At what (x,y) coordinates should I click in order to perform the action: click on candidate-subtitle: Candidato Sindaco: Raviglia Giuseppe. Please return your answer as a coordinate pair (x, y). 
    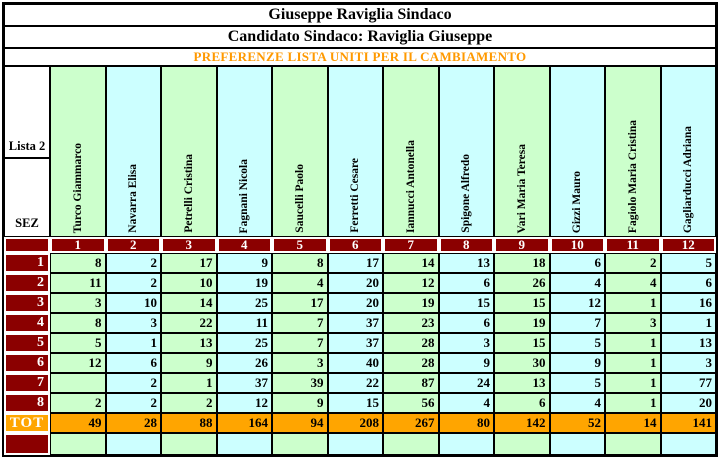
    Looking at the image, I should click on (360, 37).